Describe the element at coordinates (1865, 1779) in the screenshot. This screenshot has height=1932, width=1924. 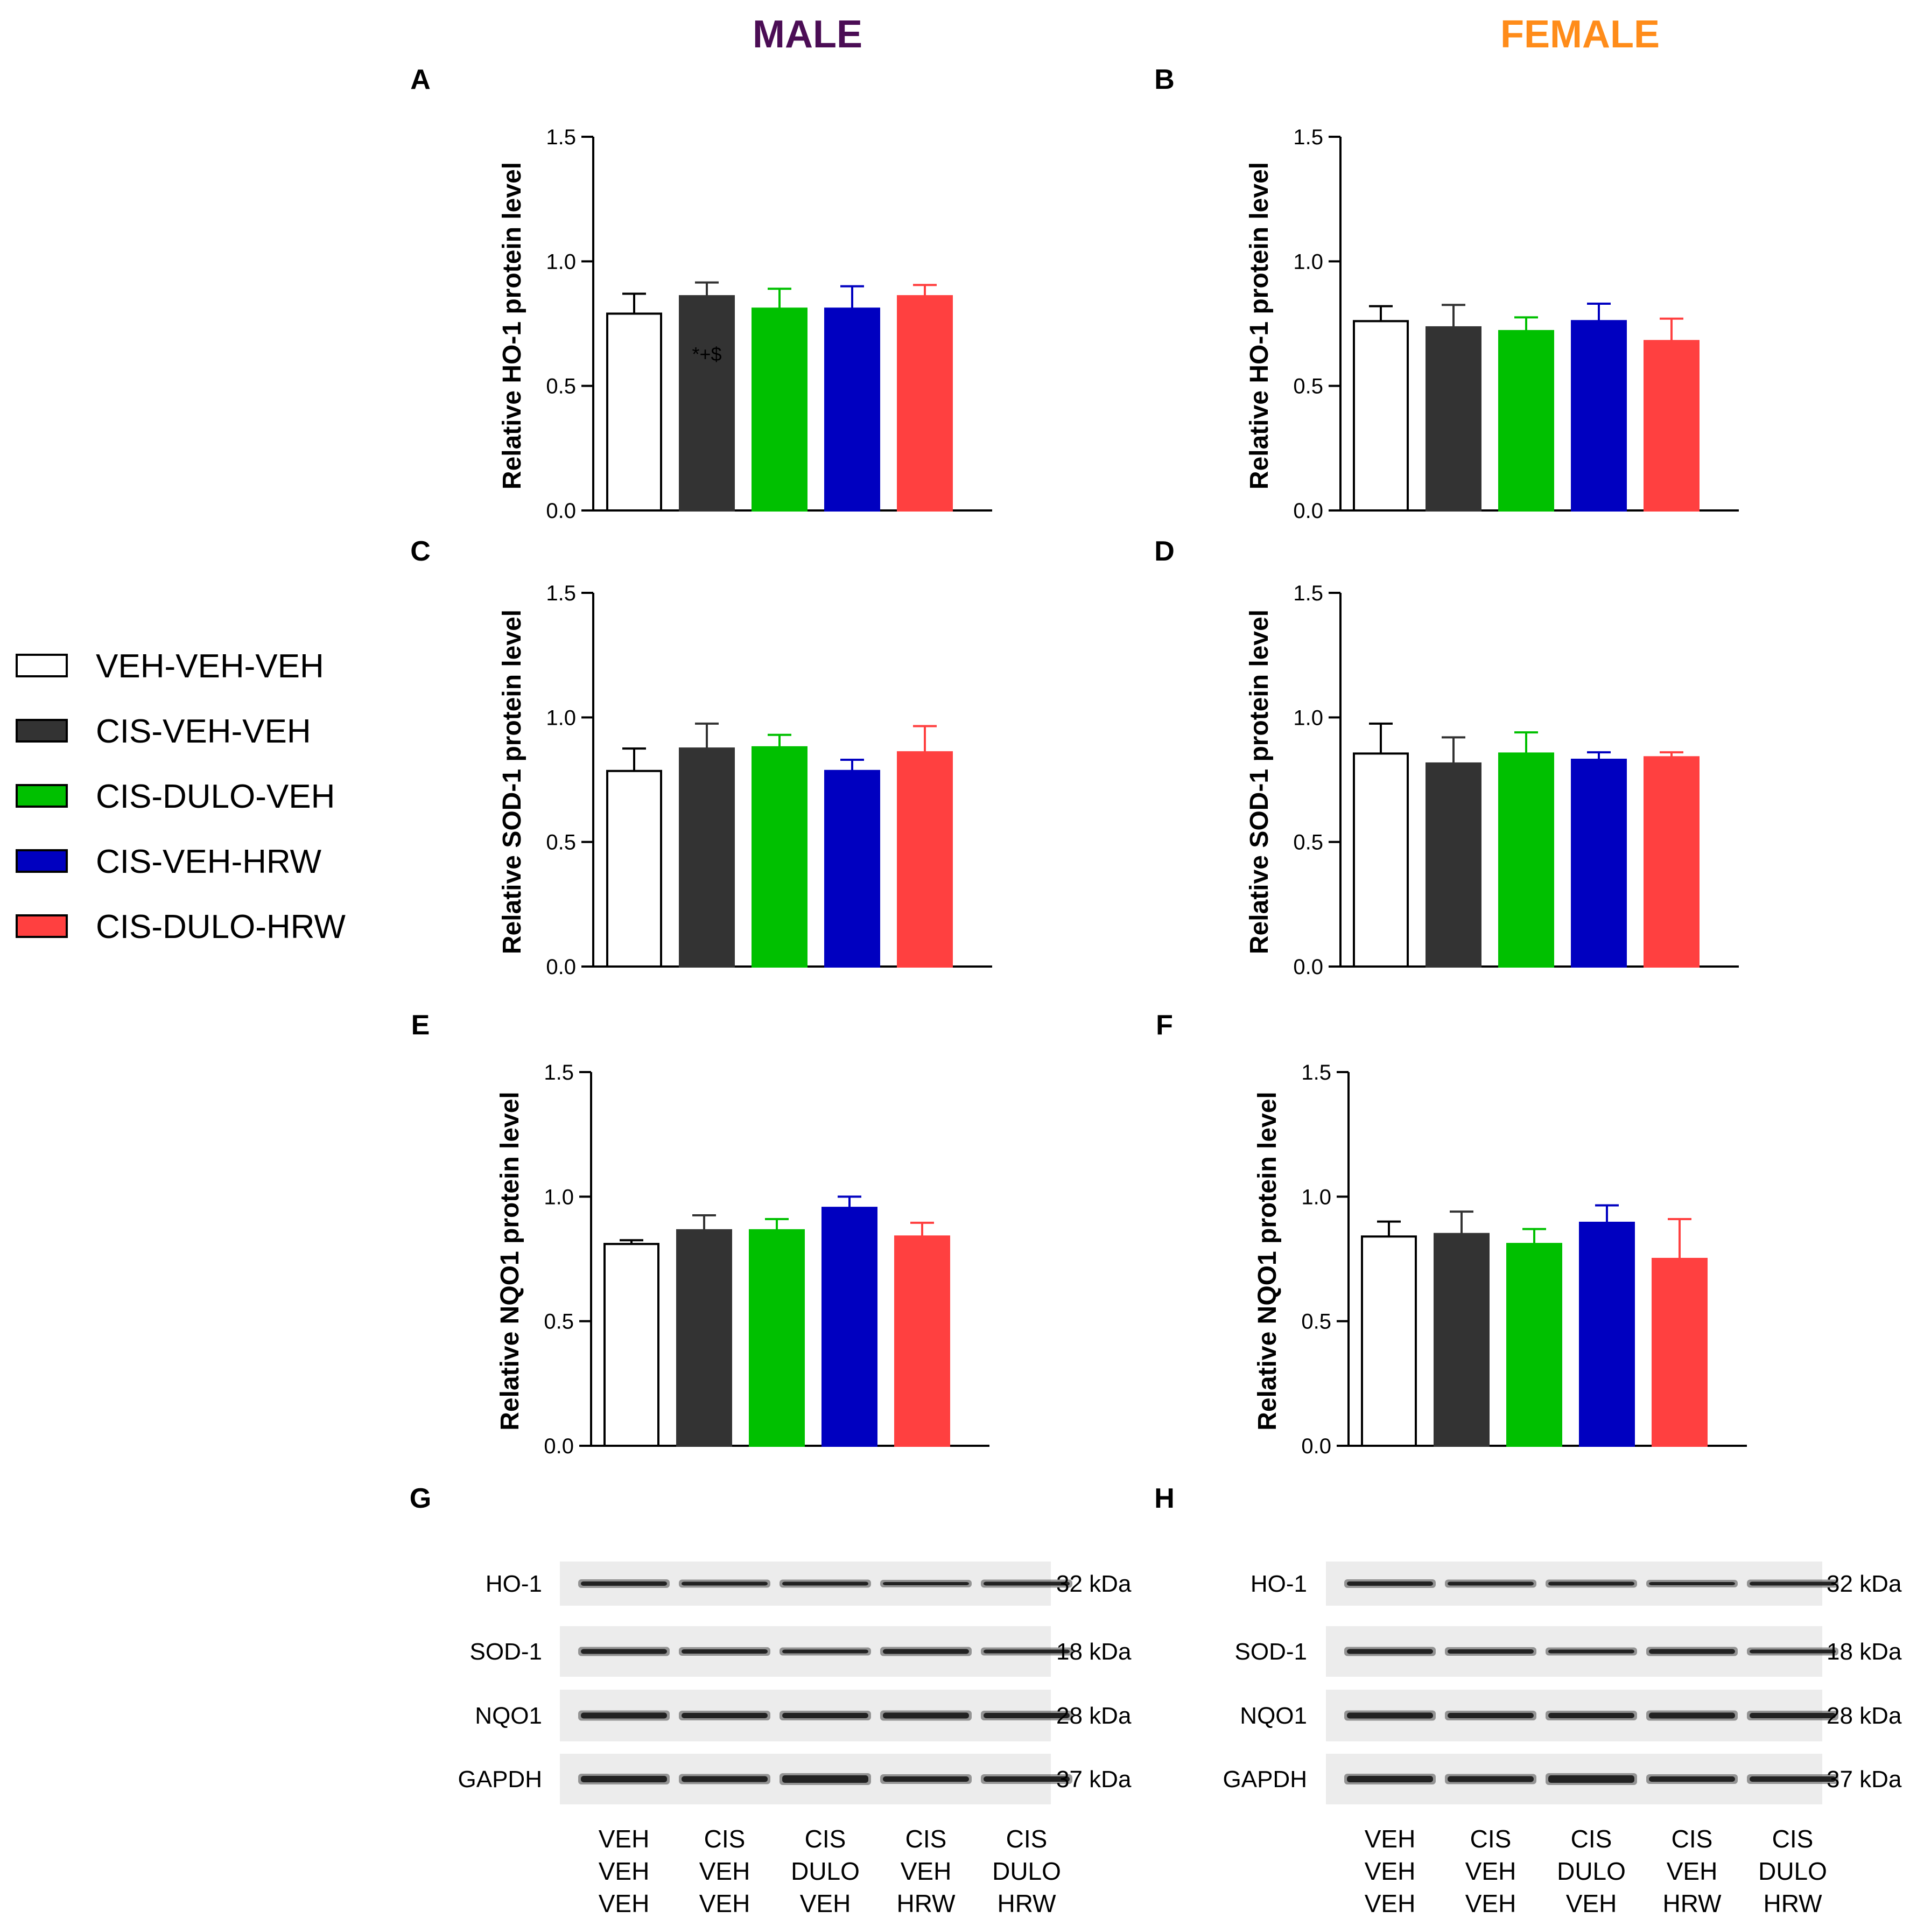
I see `blot-kda-label: 37 kDa` at that location.